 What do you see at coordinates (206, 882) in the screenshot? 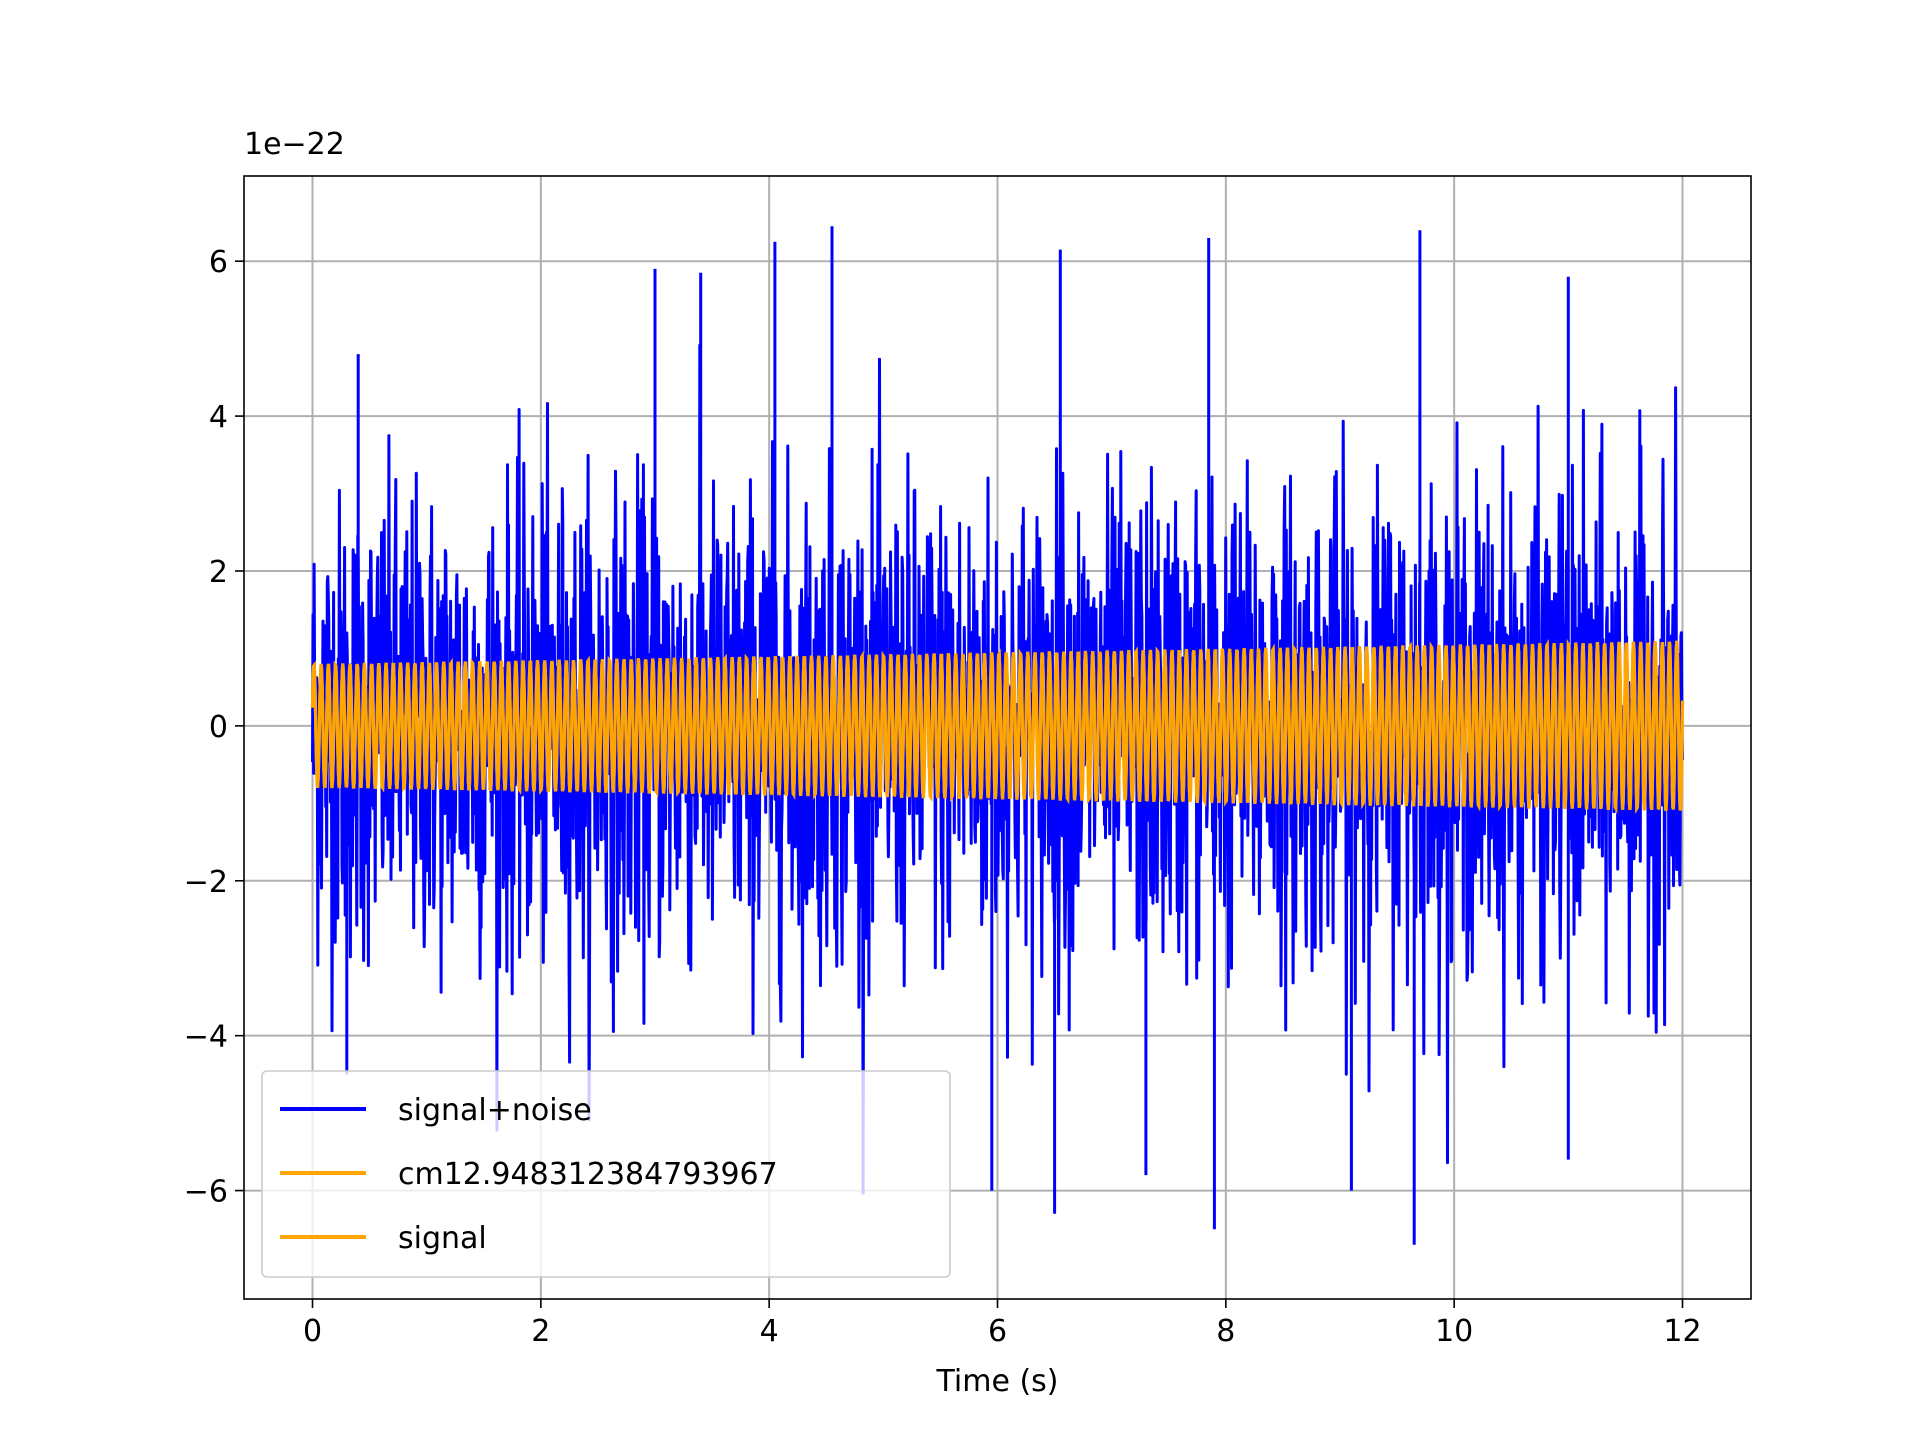
I see `y-tick-label: −2` at bounding box center [206, 882].